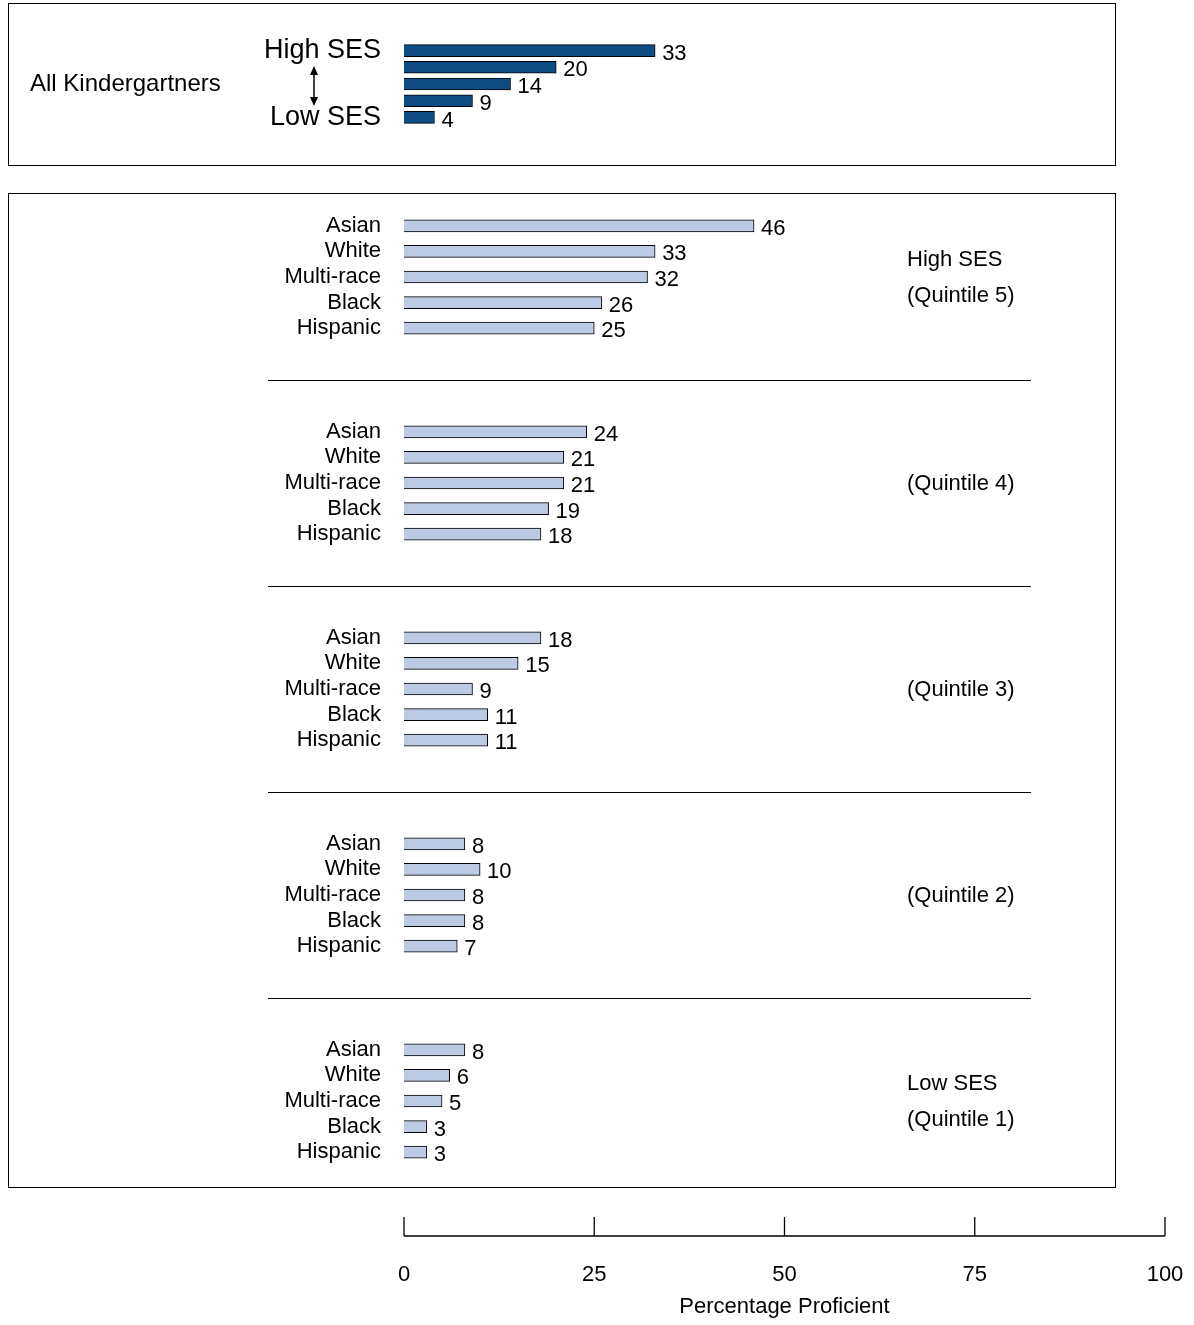  I want to click on data-label: 25, so click(613, 330).